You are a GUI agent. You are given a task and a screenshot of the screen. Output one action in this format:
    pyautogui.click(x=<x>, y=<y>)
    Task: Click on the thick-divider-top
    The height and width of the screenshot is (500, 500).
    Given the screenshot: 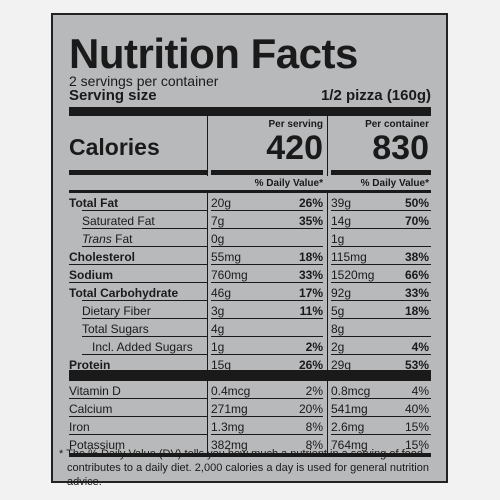 What is the action you would take?
    pyautogui.click(x=250, y=111)
    